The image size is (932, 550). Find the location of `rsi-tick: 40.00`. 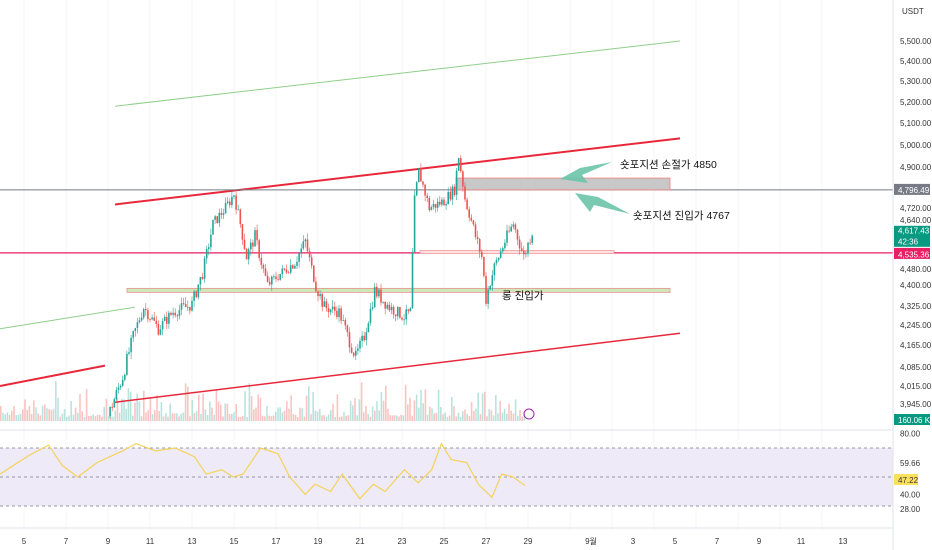

rsi-tick: 40.00 is located at coordinates (910, 495).